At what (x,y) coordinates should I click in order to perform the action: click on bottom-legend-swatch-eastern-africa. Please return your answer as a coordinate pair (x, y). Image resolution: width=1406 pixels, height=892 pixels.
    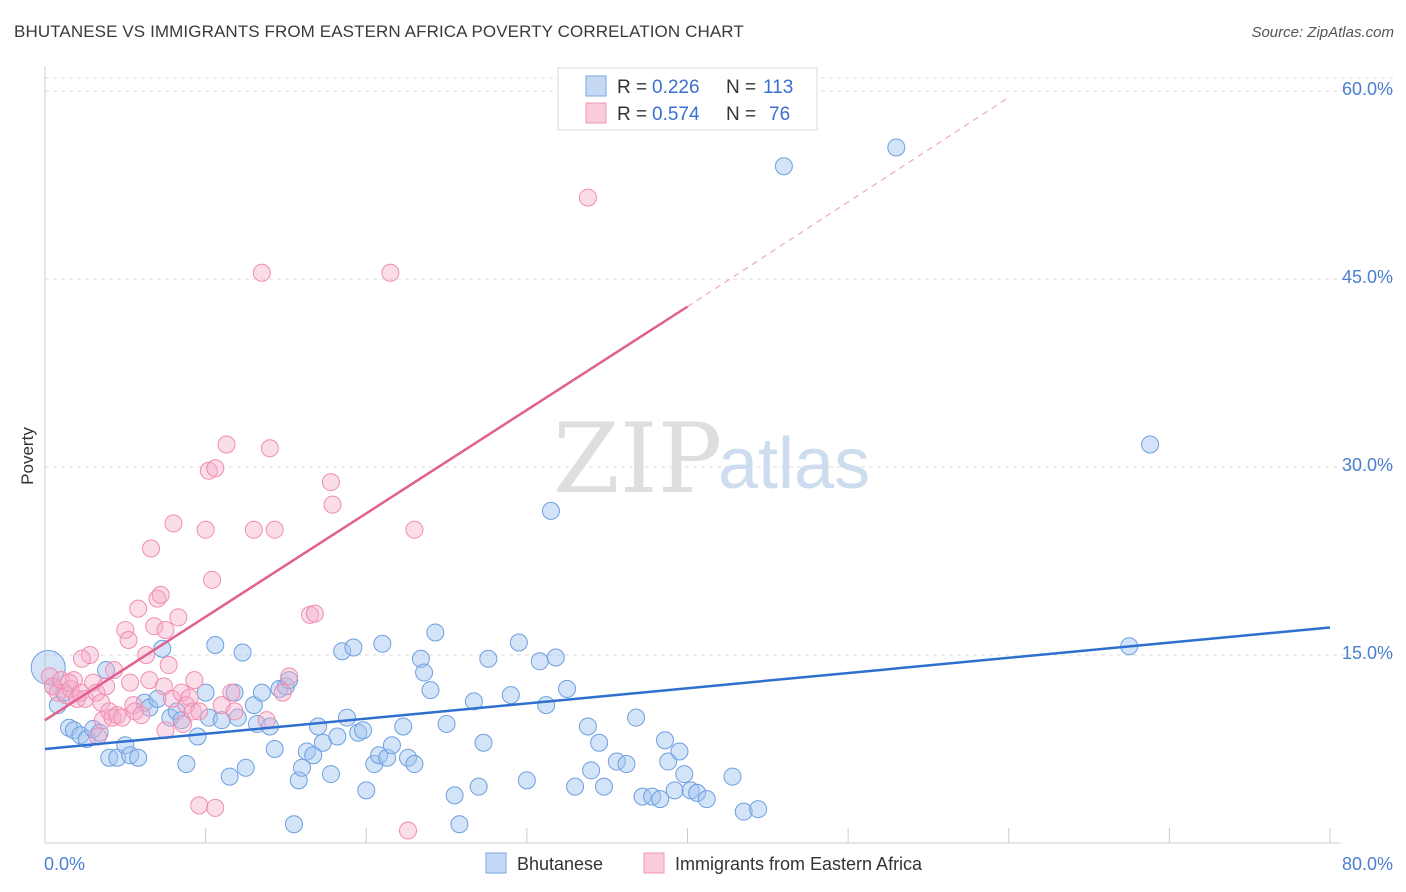
    Looking at the image, I should click on (654, 863).